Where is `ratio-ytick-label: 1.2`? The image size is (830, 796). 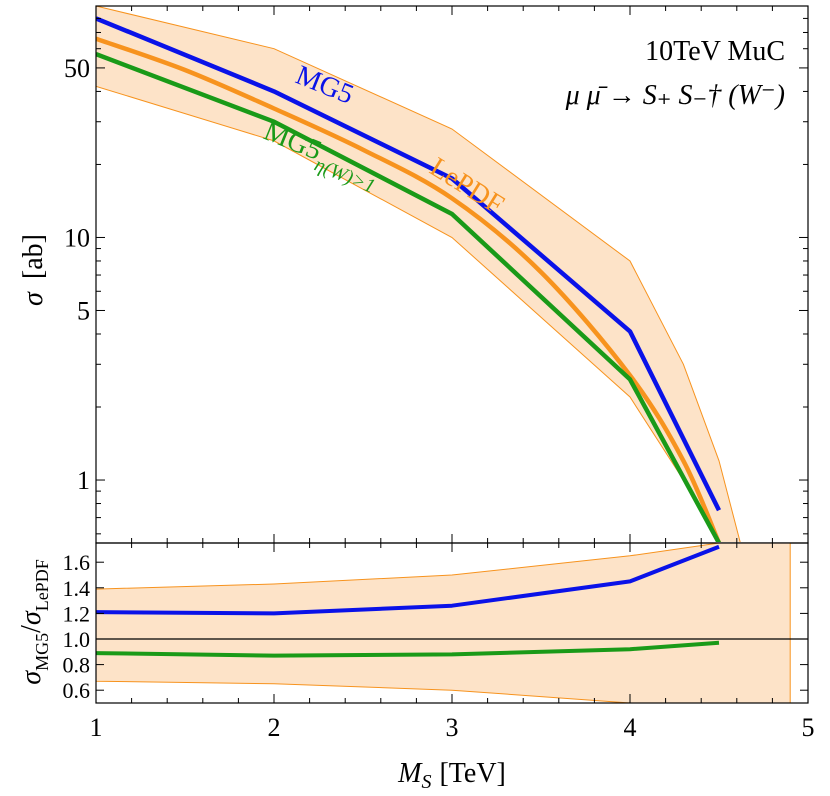
ratio-ytick-label: 1.2 is located at coordinates (77, 613).